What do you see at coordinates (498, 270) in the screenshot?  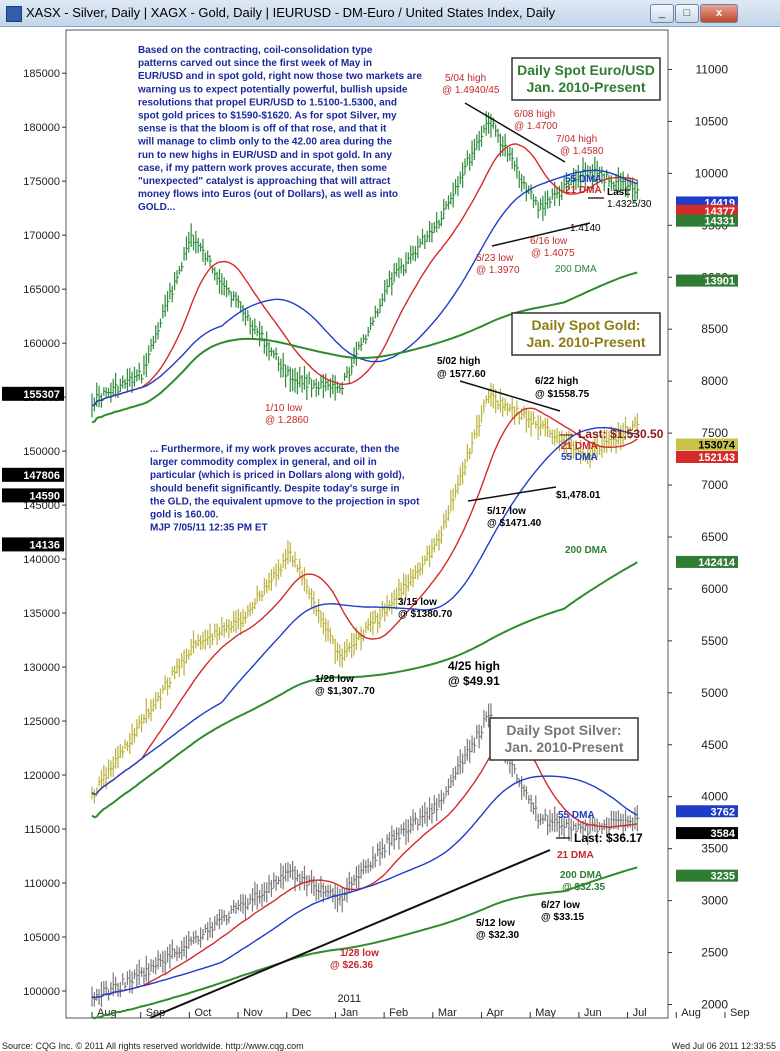 I see `euro-annotation: @ 1.3970` at bounding box center [498, 270].